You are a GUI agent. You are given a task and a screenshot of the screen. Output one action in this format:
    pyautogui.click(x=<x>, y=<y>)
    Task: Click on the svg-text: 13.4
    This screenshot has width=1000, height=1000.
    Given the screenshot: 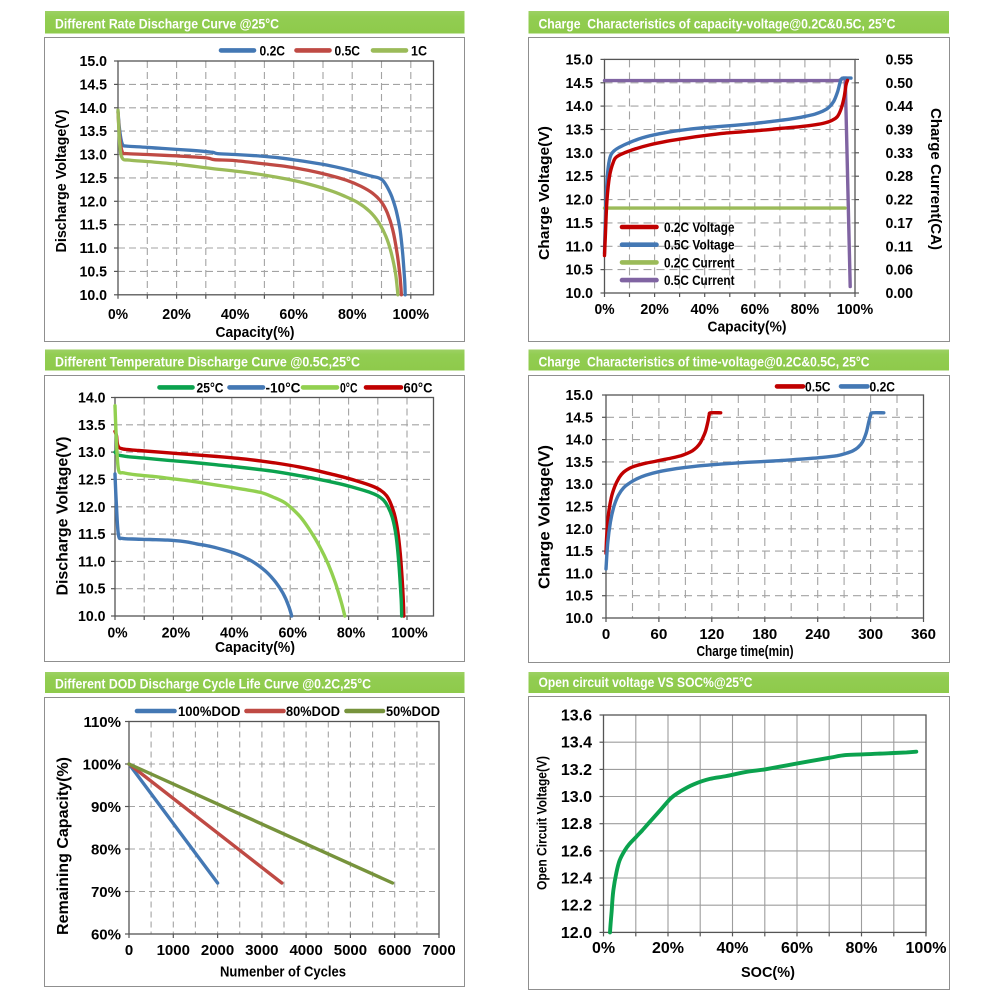 What is the action you would take?
    pyautogui.click(x=576, y=743)
    